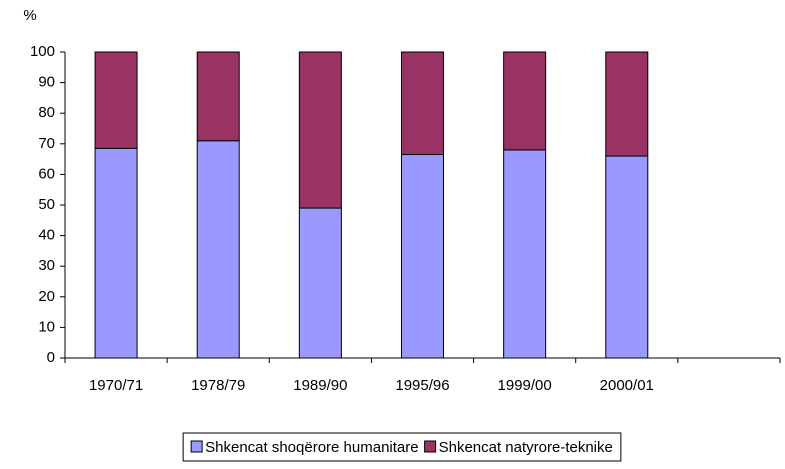  I want to click on y-tick-label: 70, so click(46, 143).